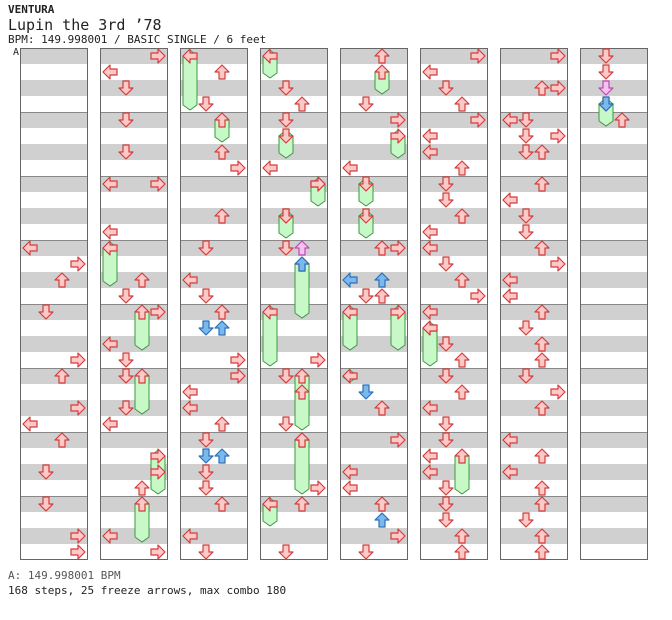  Describe the element at coordinates (31, 9) in the screenshot. I see `artist-name: VENTURA` at that location.